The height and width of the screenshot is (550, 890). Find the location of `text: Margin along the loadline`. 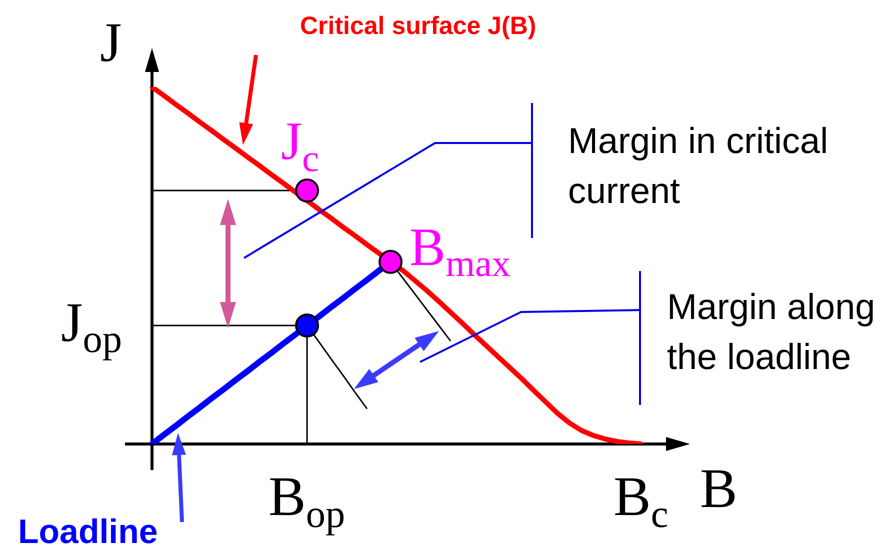

text: Margin along the loadline is located at coordinates (771, 332).